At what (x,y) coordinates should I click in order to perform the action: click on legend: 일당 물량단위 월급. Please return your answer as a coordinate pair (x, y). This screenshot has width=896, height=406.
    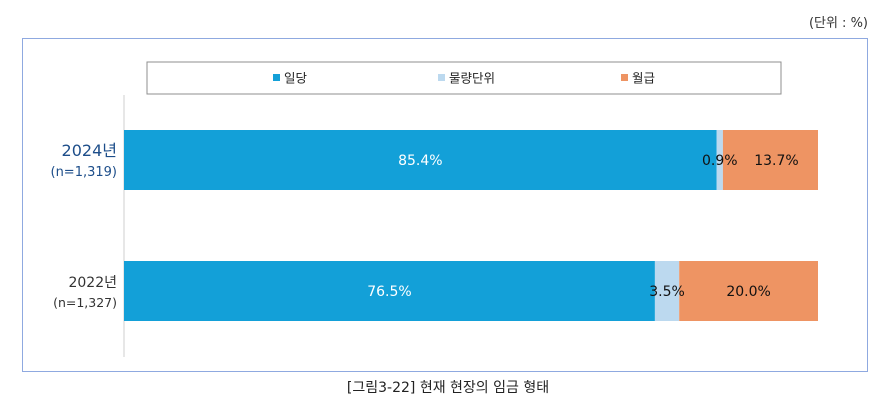
    Looking at the image, I should click on (464, 78).